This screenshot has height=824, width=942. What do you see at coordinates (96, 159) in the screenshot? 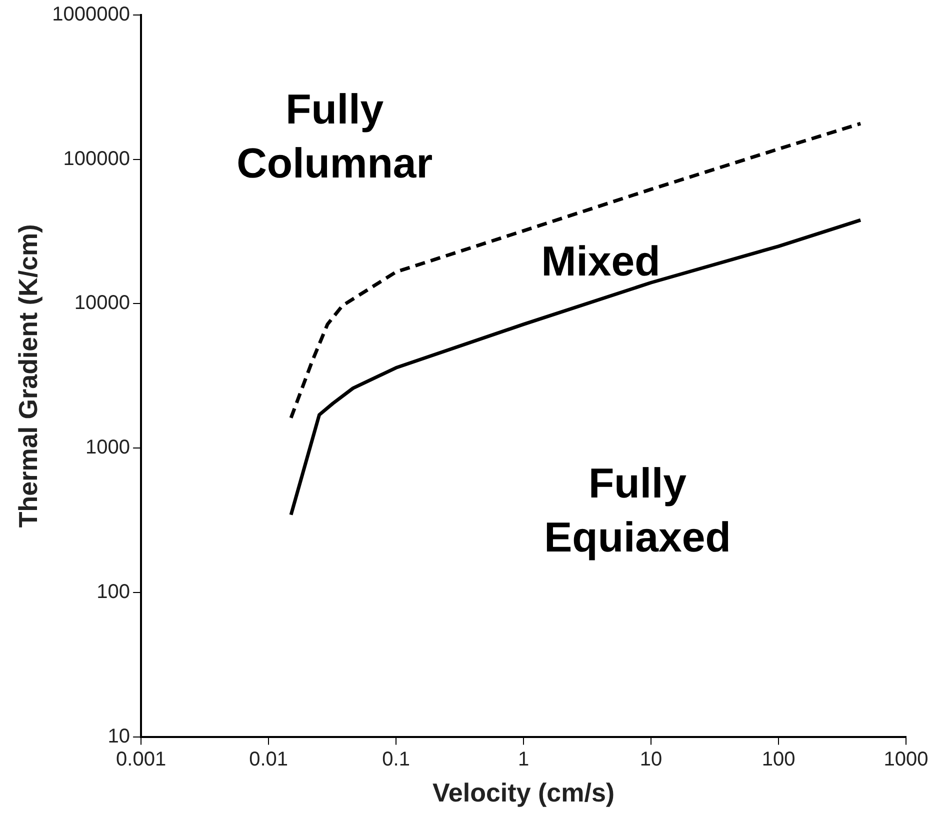
I see `y-tick-label: 100000` at bounding box center [96, 159].